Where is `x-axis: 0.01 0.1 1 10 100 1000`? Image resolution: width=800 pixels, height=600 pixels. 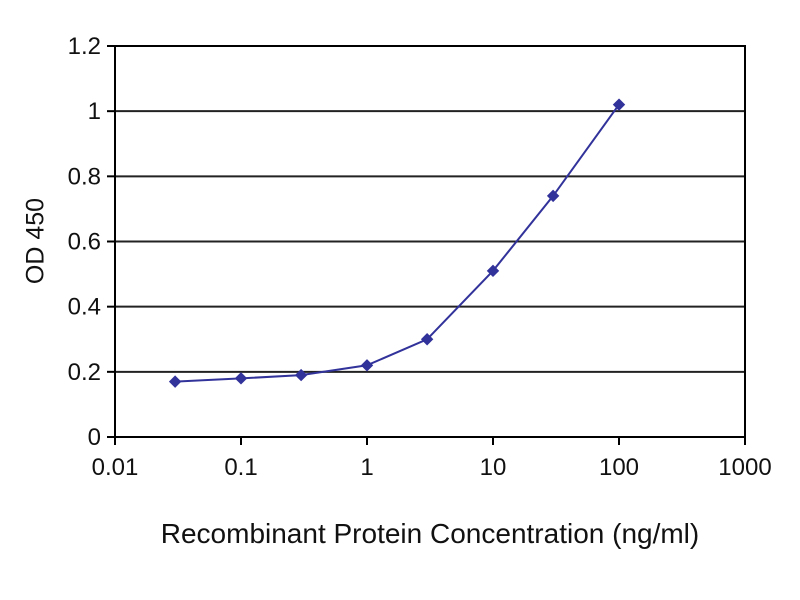
x-axis: 0.01 0.1 1 10 100 1000 is located at coordinates (432, 459).